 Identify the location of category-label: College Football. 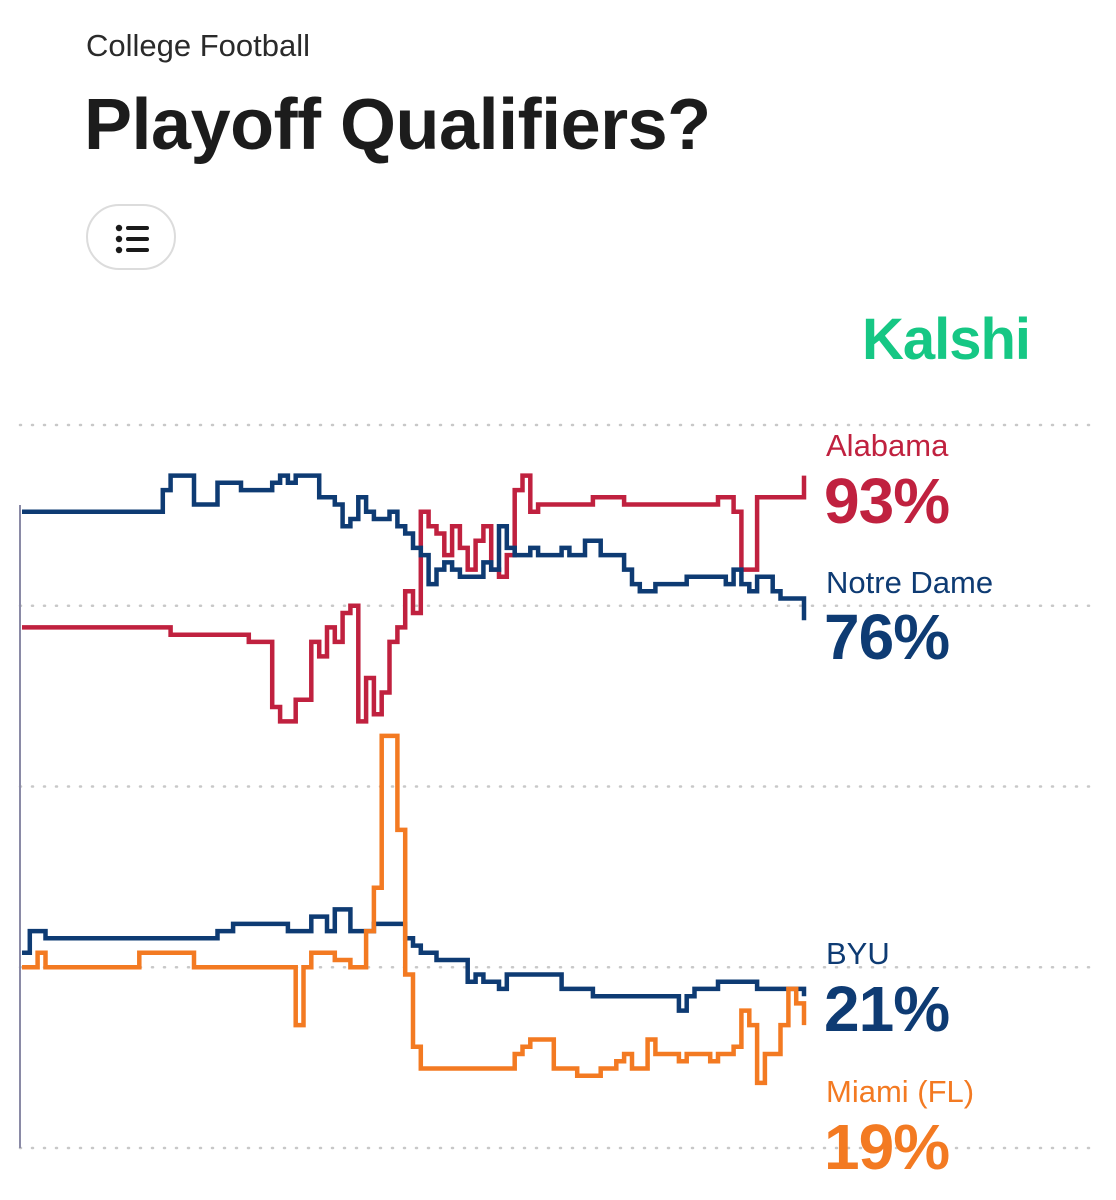
(198, 45).